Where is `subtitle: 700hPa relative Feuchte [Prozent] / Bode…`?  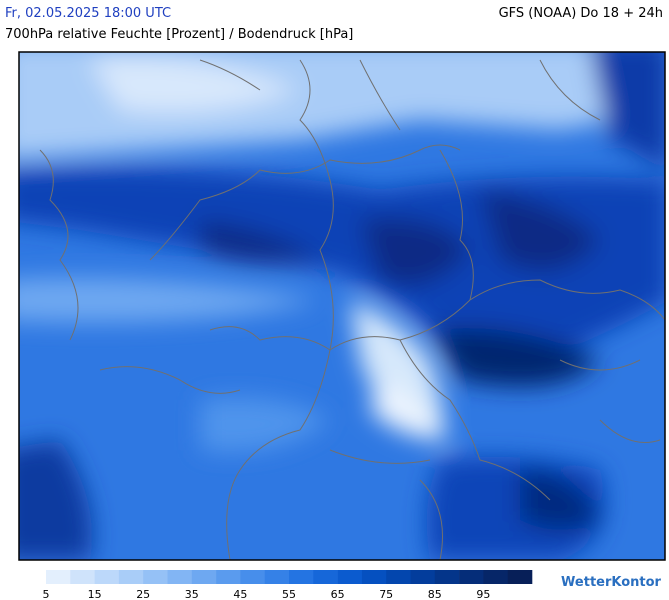
subtitle: 700hPa relative Feuchte [Prozent] / Bode… is located at coordinates (179, 34).